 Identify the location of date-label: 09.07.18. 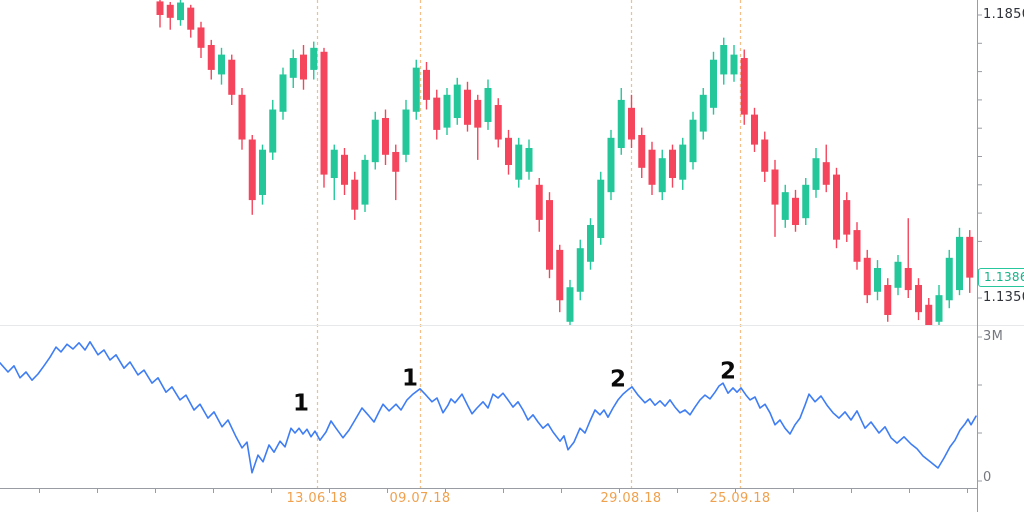
(420, 498).